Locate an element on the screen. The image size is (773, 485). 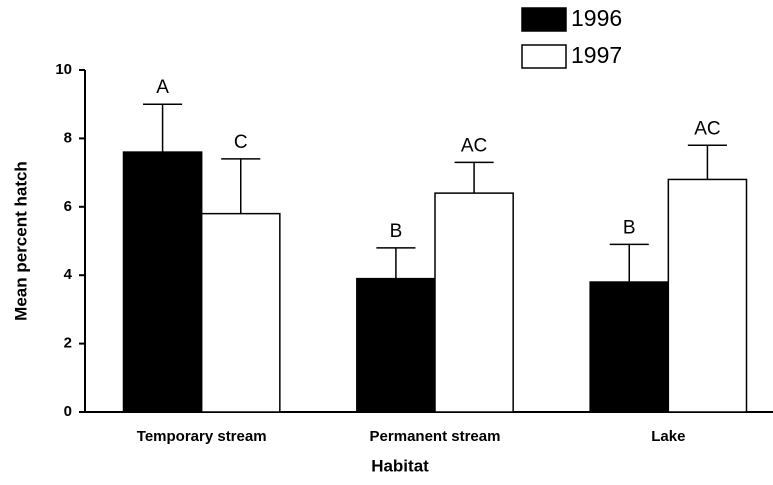
significance-letter: C is located at coordinates (241, 142).